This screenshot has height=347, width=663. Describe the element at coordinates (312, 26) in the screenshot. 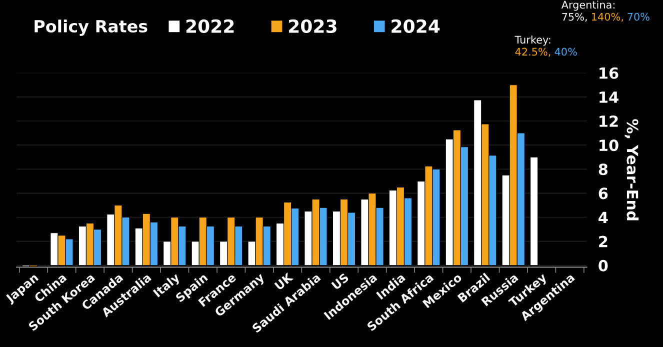

I see `legend-label: 2023` at that location.